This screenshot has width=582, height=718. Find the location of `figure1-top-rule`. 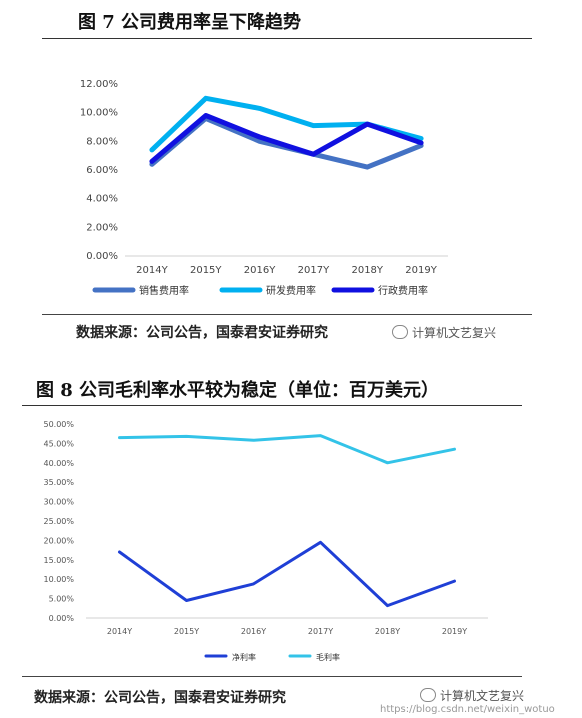

figure1-top-rule is located at coordinates (287, 38).